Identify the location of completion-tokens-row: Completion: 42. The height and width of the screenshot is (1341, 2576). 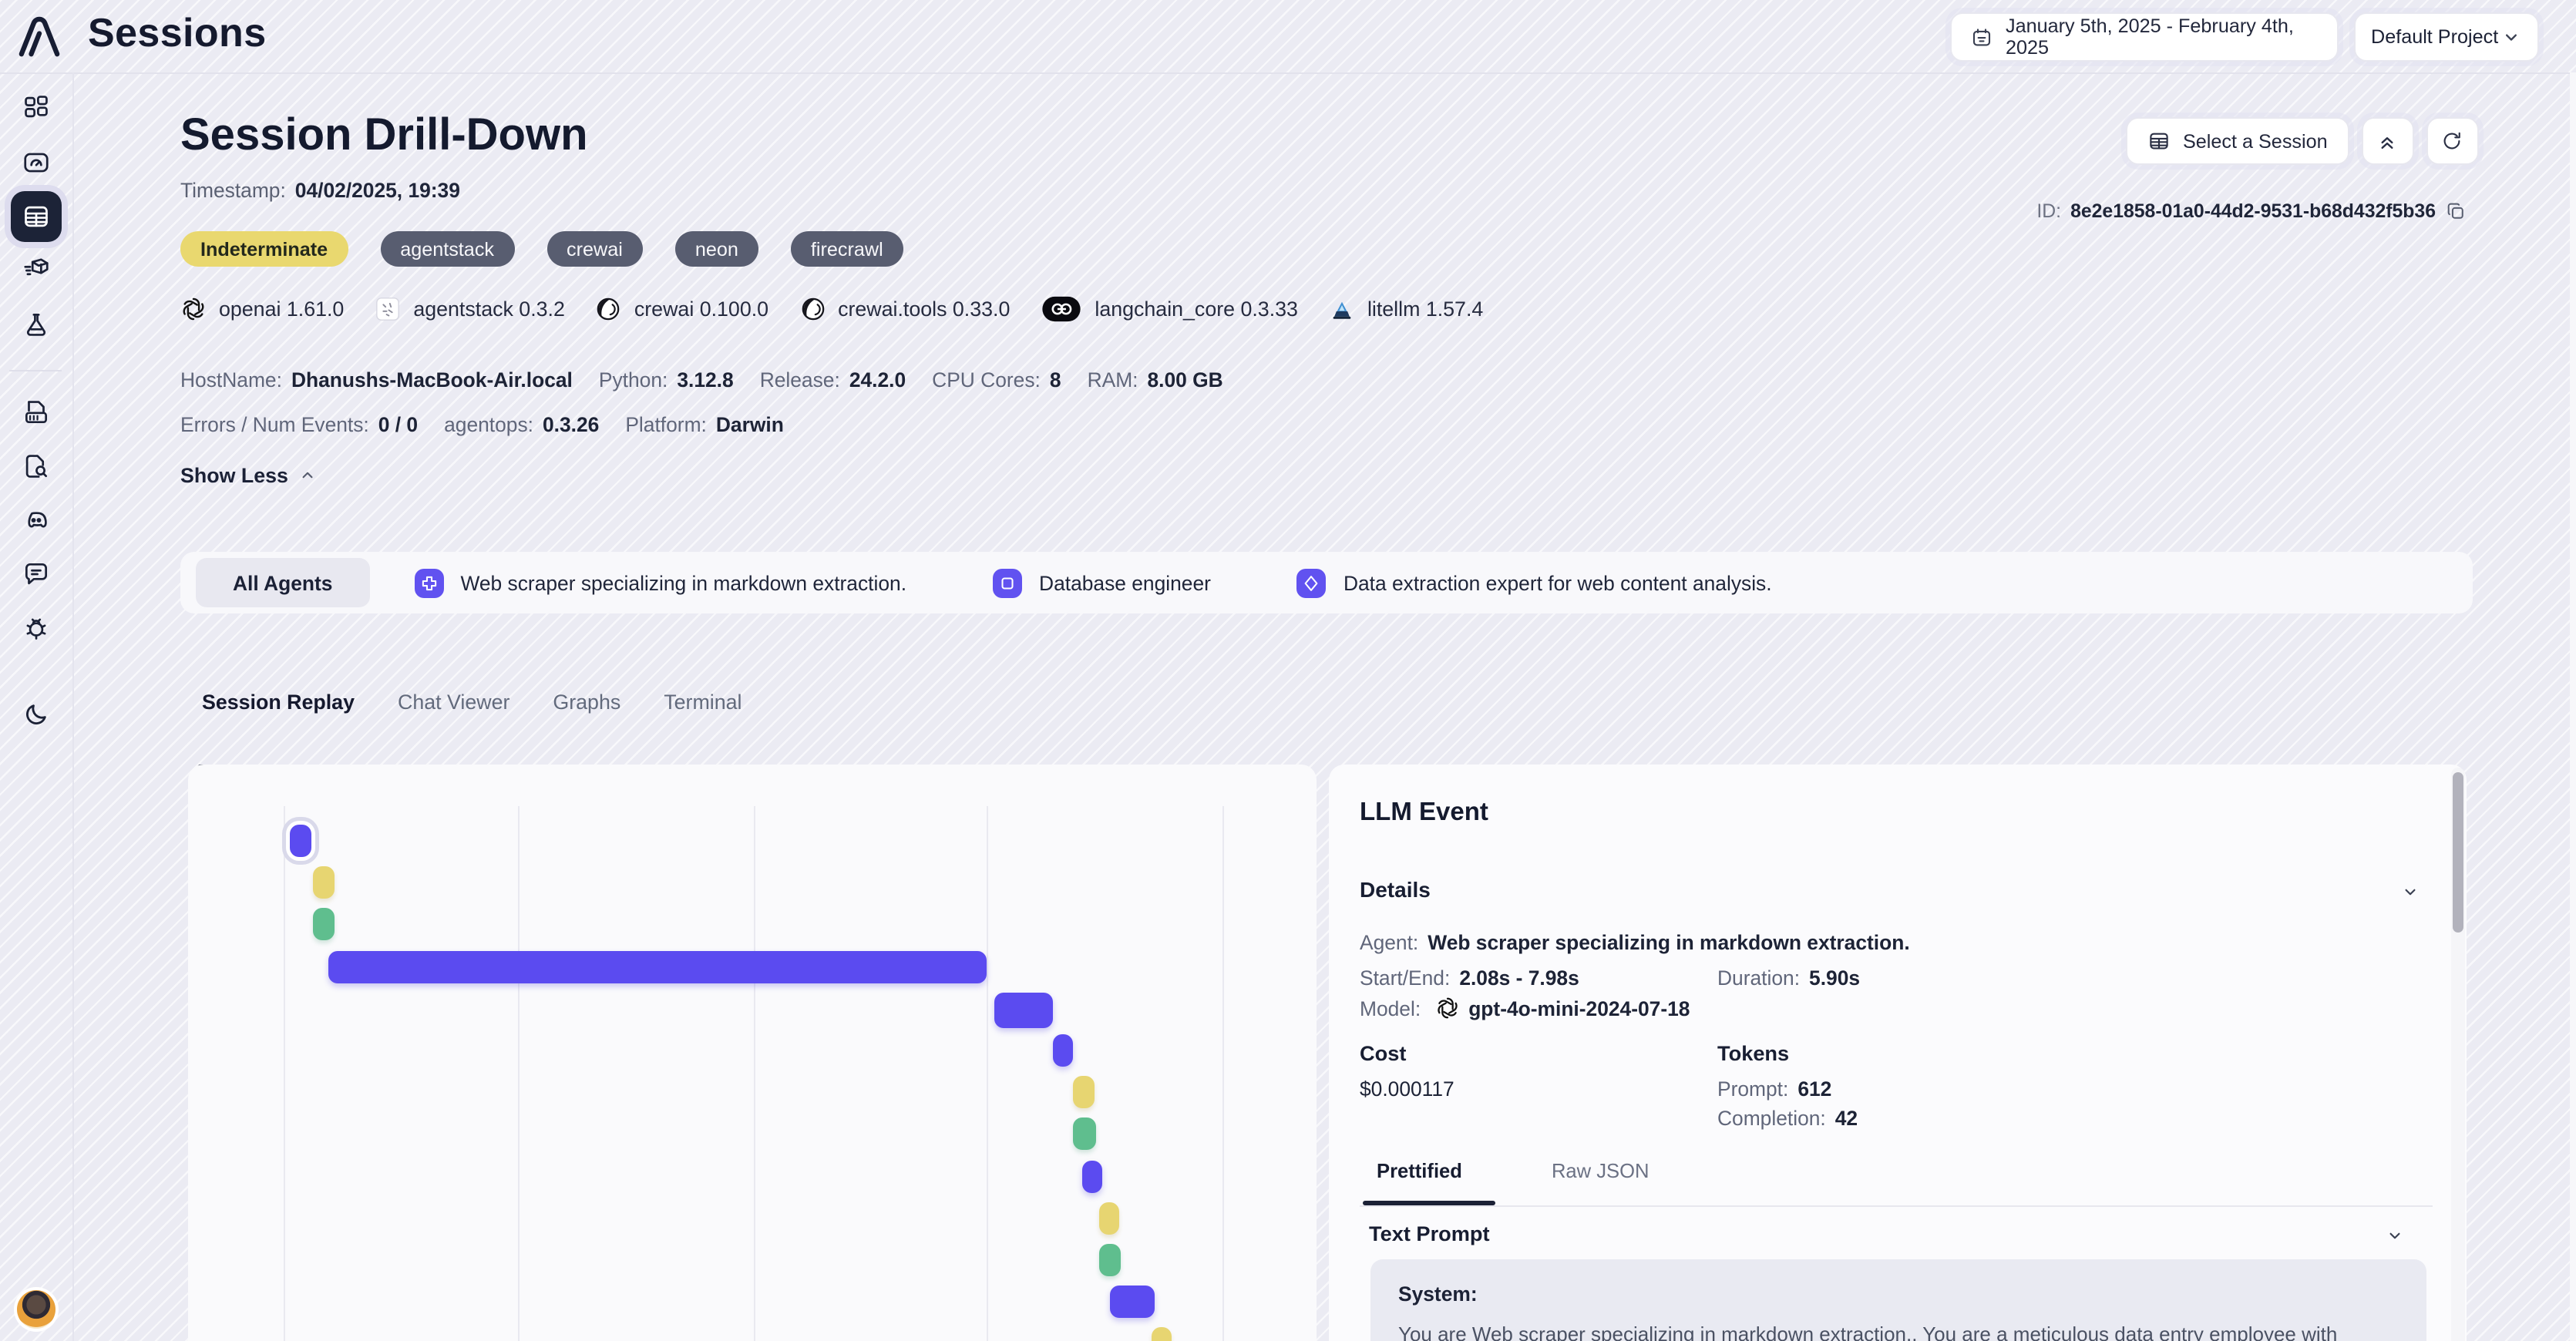
(1787, 1119).